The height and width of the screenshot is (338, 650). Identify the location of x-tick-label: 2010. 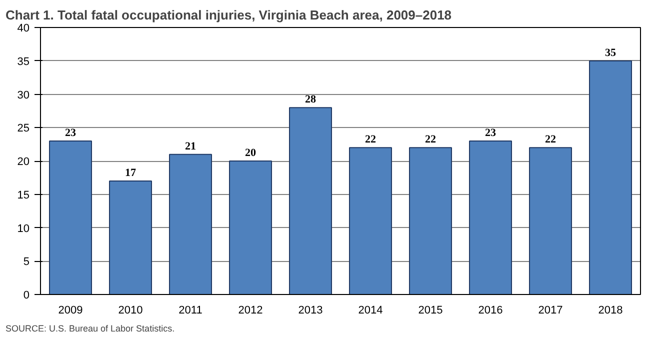
(130, 310).